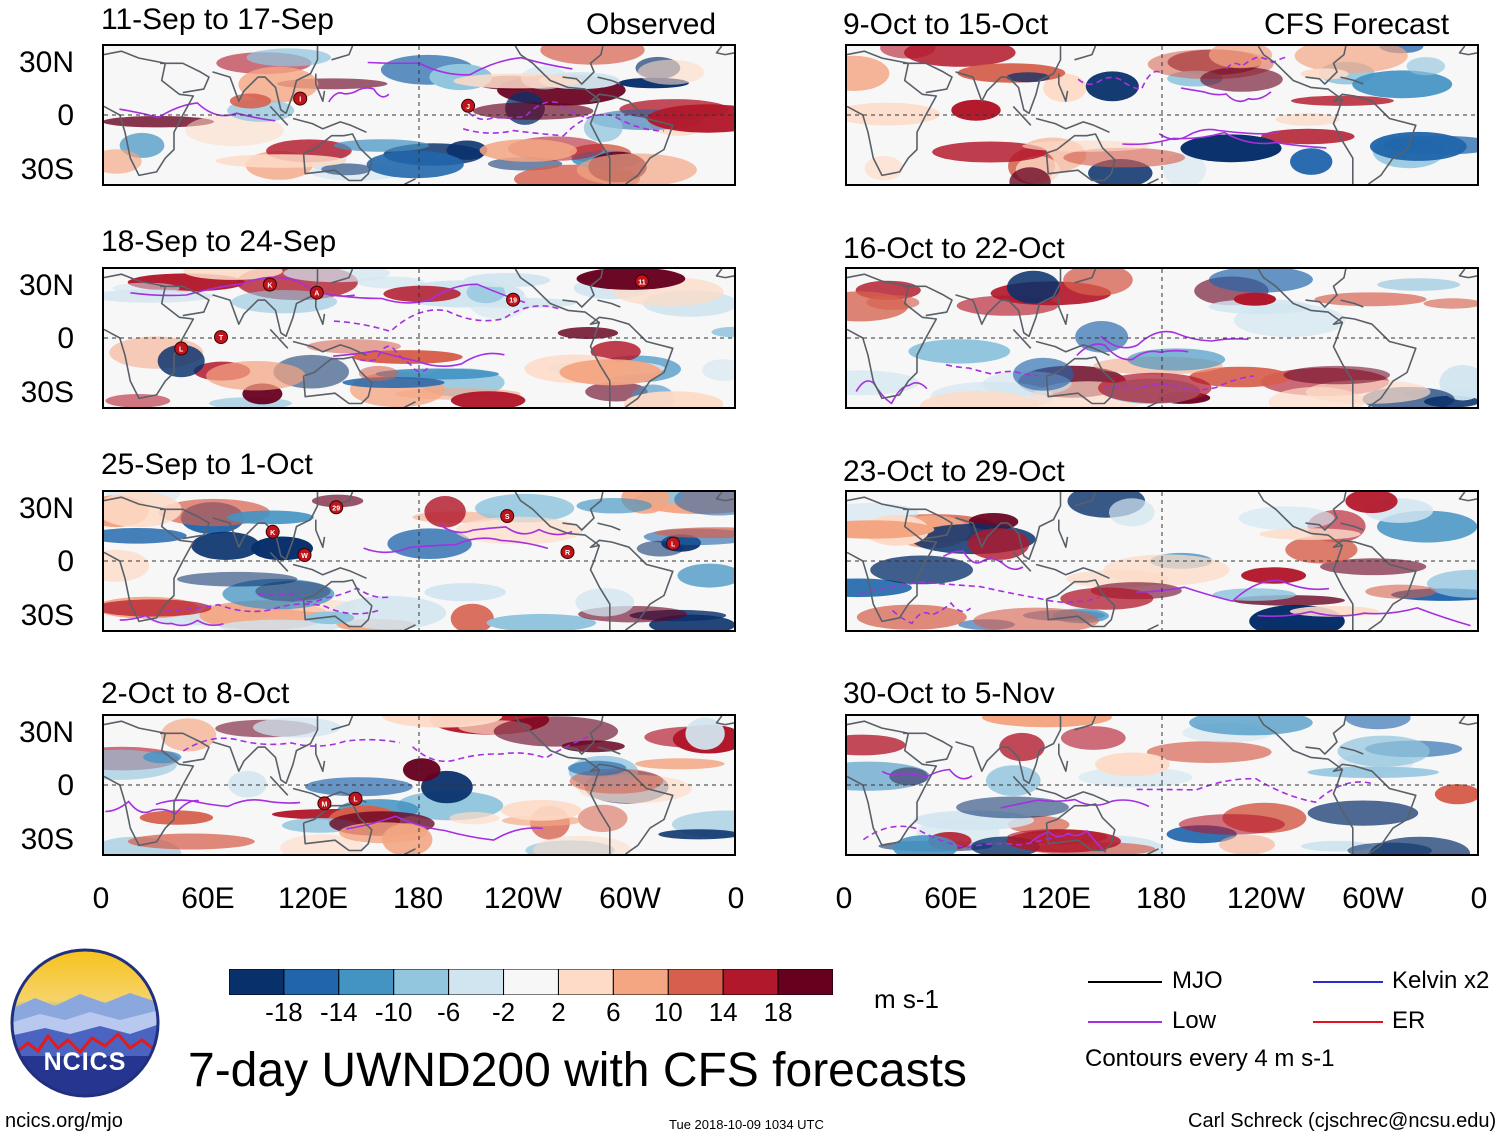  What do you see at coordinates (419, 561) in the screenshot?
I see `wind-anomaly-map: 29 K L W R S` at bounding box center [419, 561].